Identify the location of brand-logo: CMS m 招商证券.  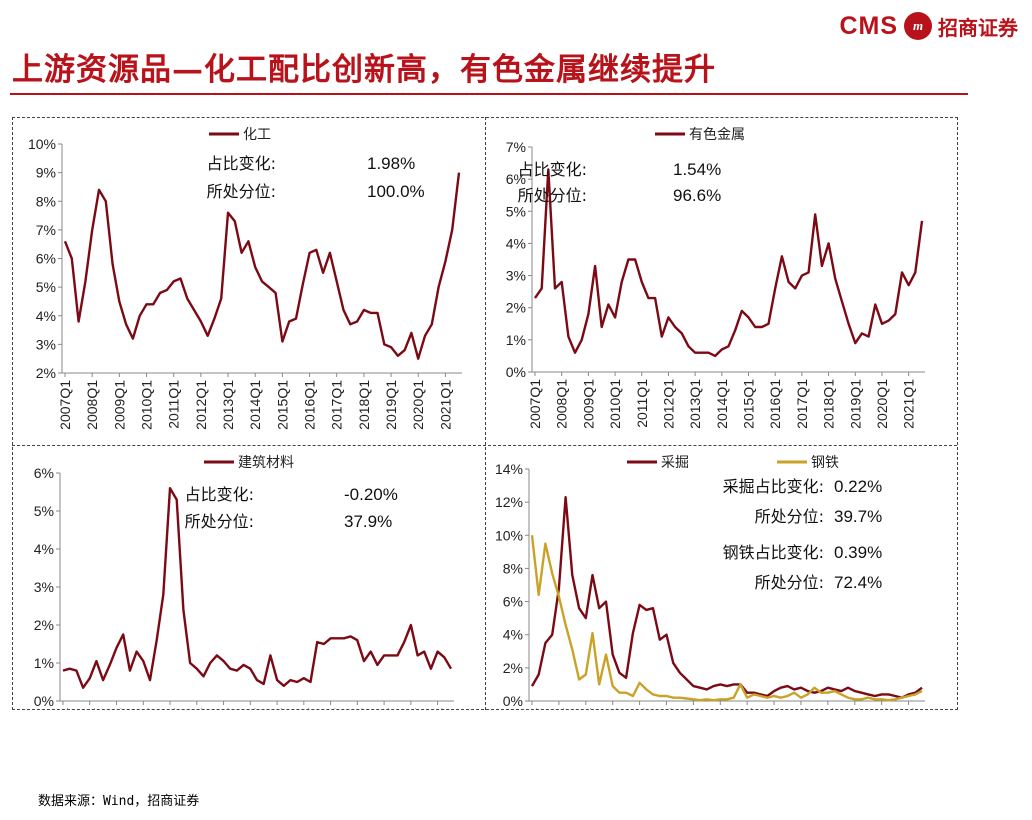
(928, 26).